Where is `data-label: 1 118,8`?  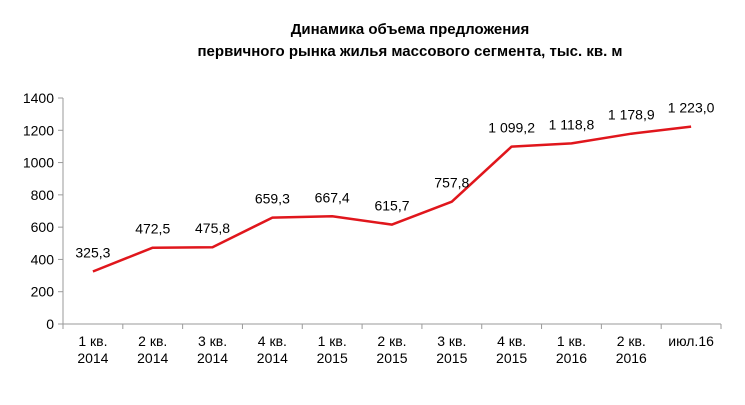 data-label: 1 118,8 is located at coordinates (572, 124).